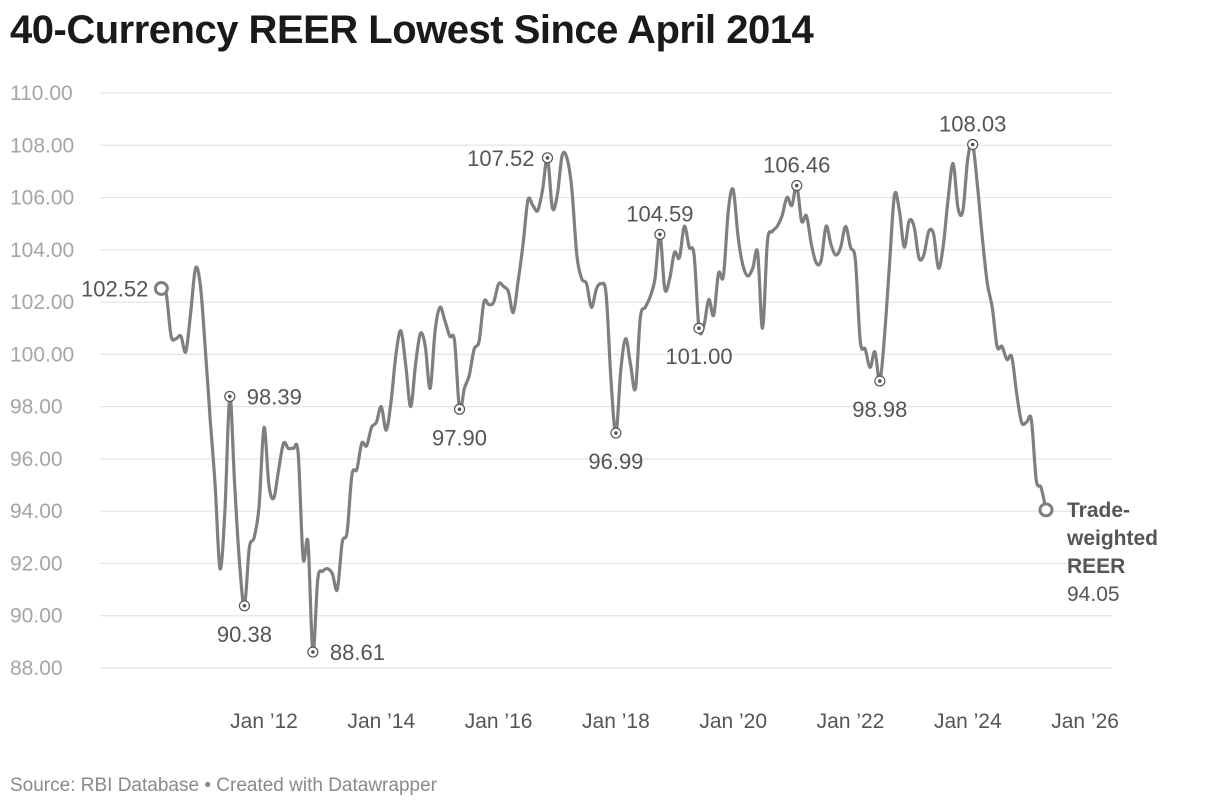 The image size is (1220, 810). I want to click on data-label: 90.38, so click(244, 634).